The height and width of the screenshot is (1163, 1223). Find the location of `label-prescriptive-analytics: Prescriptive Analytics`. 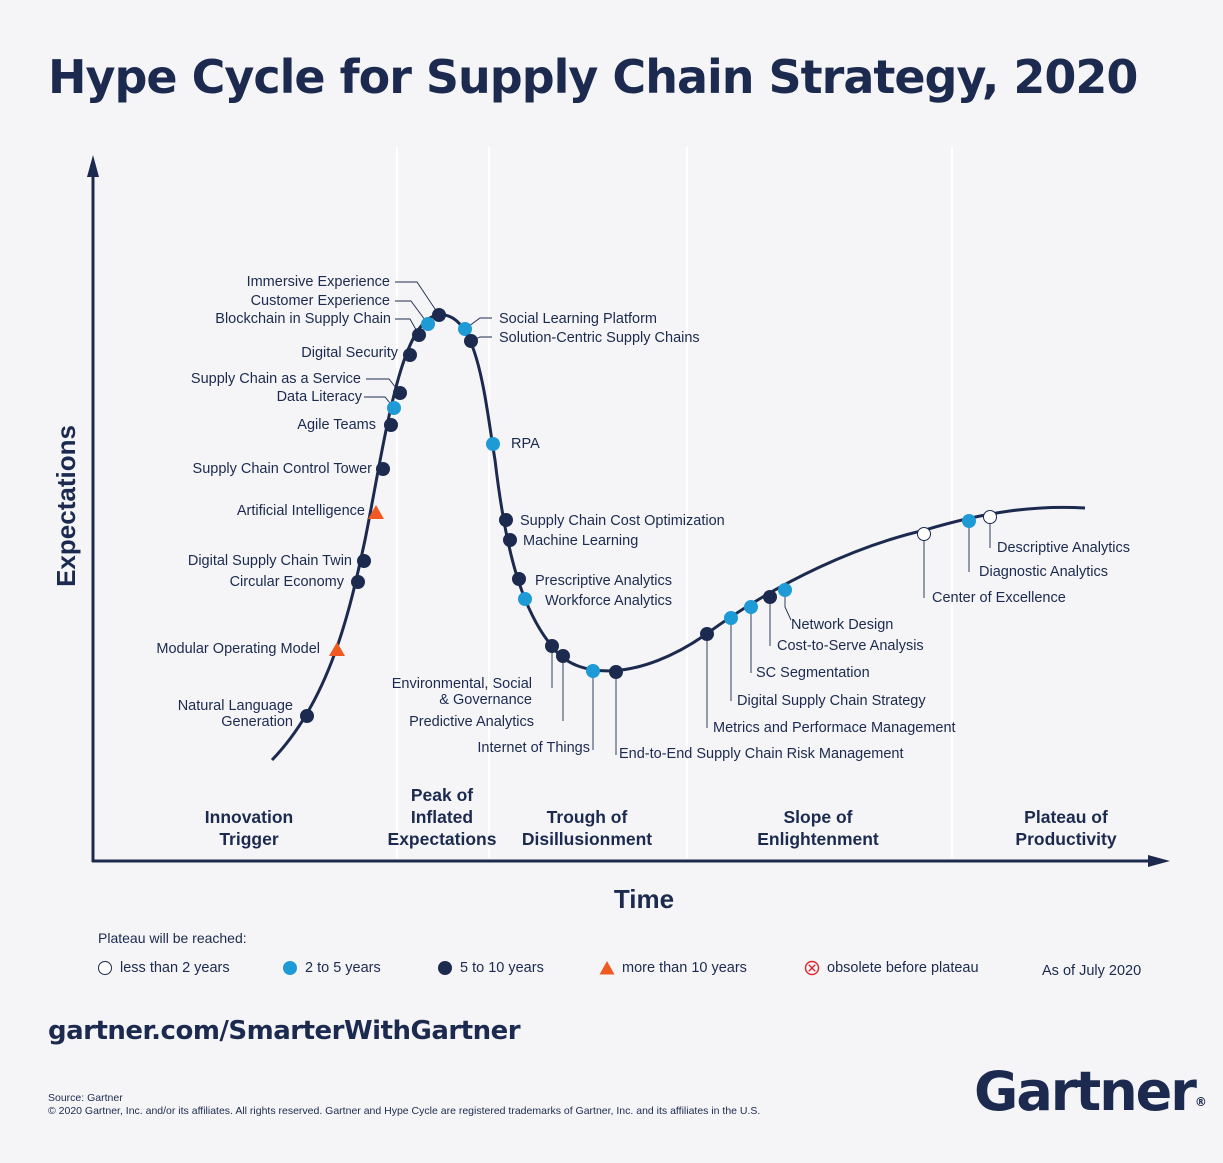

label-prescriptive-analytics: Prescriptive Analytics is located at coordinates (603, 581).